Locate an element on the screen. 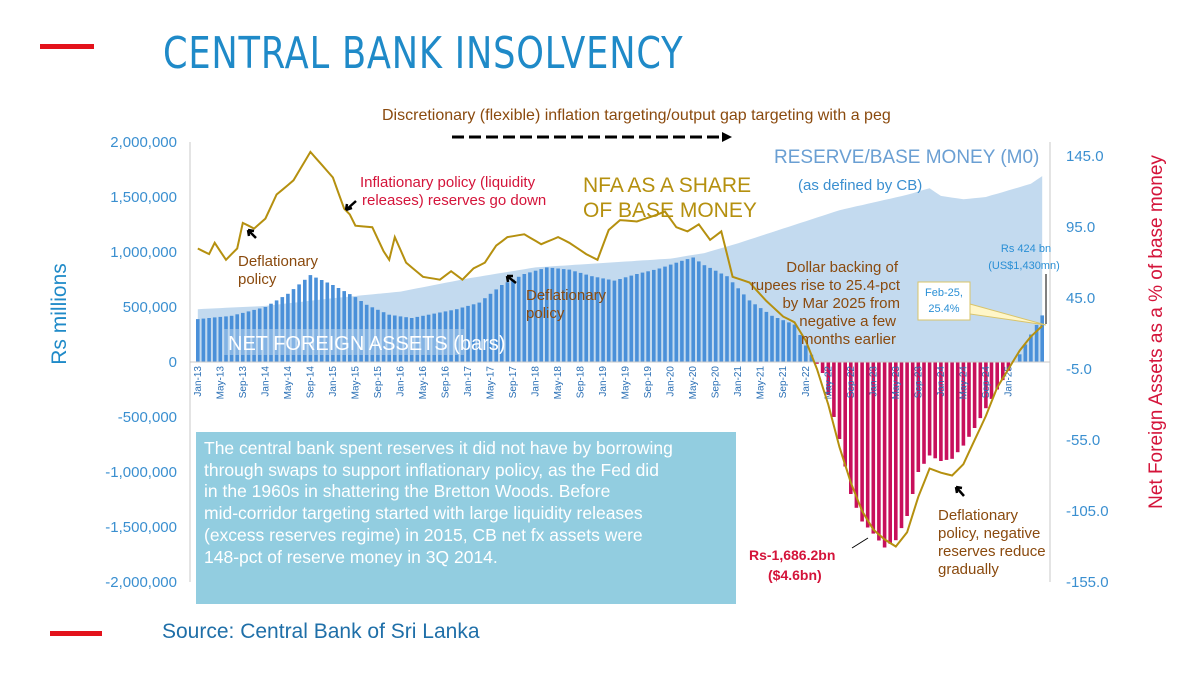 The image size is (1200, 677). annotation-deflationary-3a: Deflationary is located at coordinates (978, 515).